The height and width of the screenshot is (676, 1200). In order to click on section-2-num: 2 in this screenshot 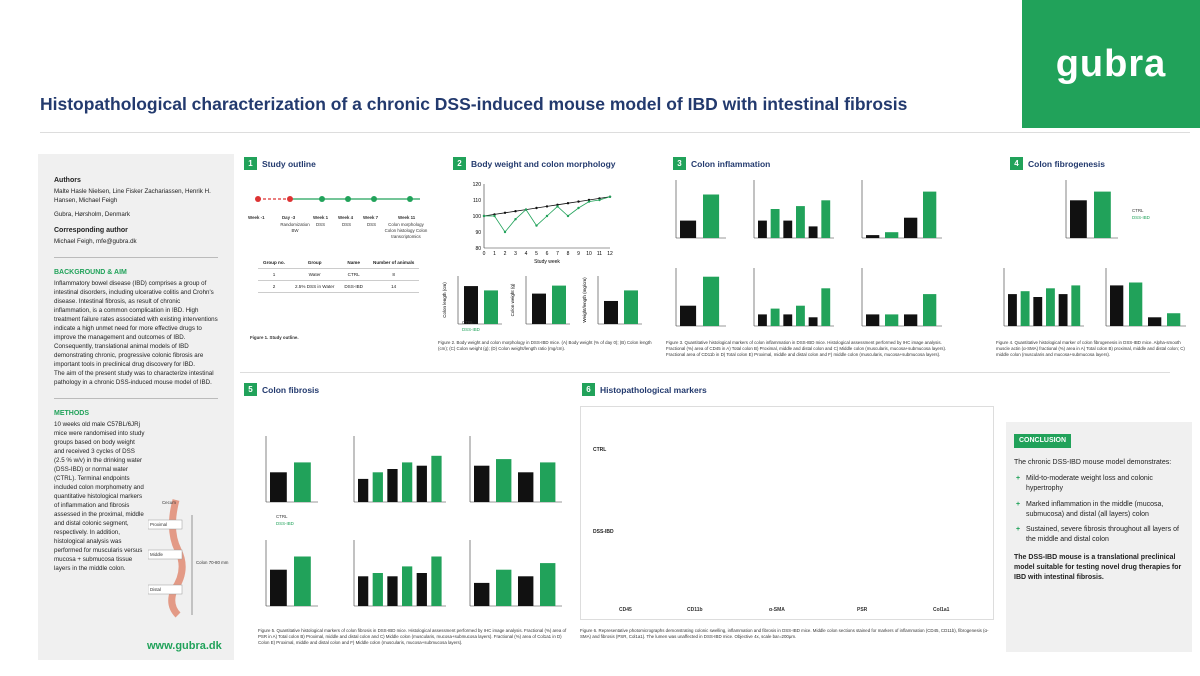, I will do `click(459, 163)`.